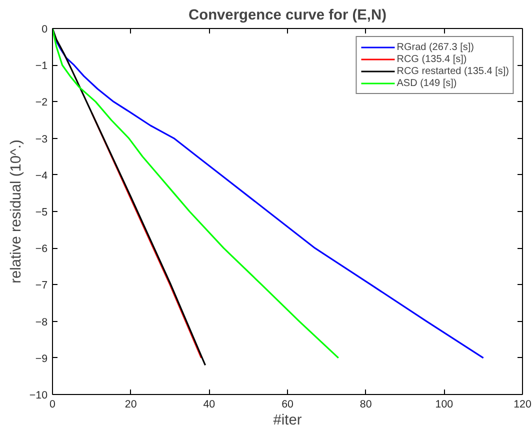 The width and height of the screenshot is (532, 431). I want to click on x-tick-label: 40, so click(209, 404).